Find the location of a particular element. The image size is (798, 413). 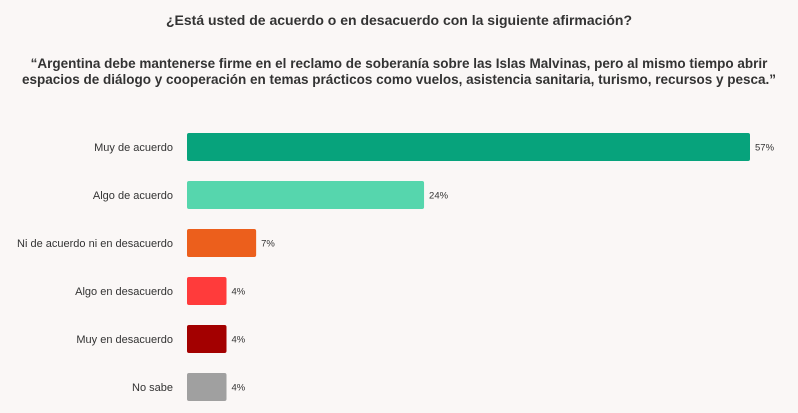

category-label: No sabe is located at coordinates (152, 388).